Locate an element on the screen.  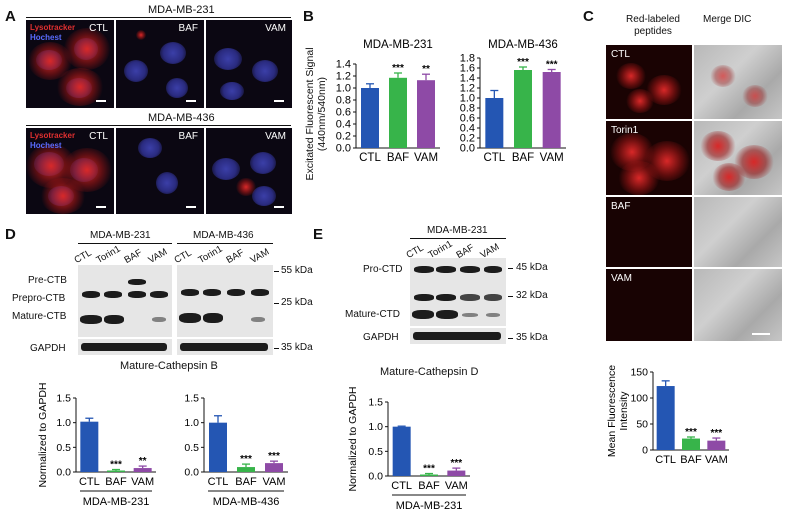
western-blot-gapdh-e is located at coordinates (458, 336).